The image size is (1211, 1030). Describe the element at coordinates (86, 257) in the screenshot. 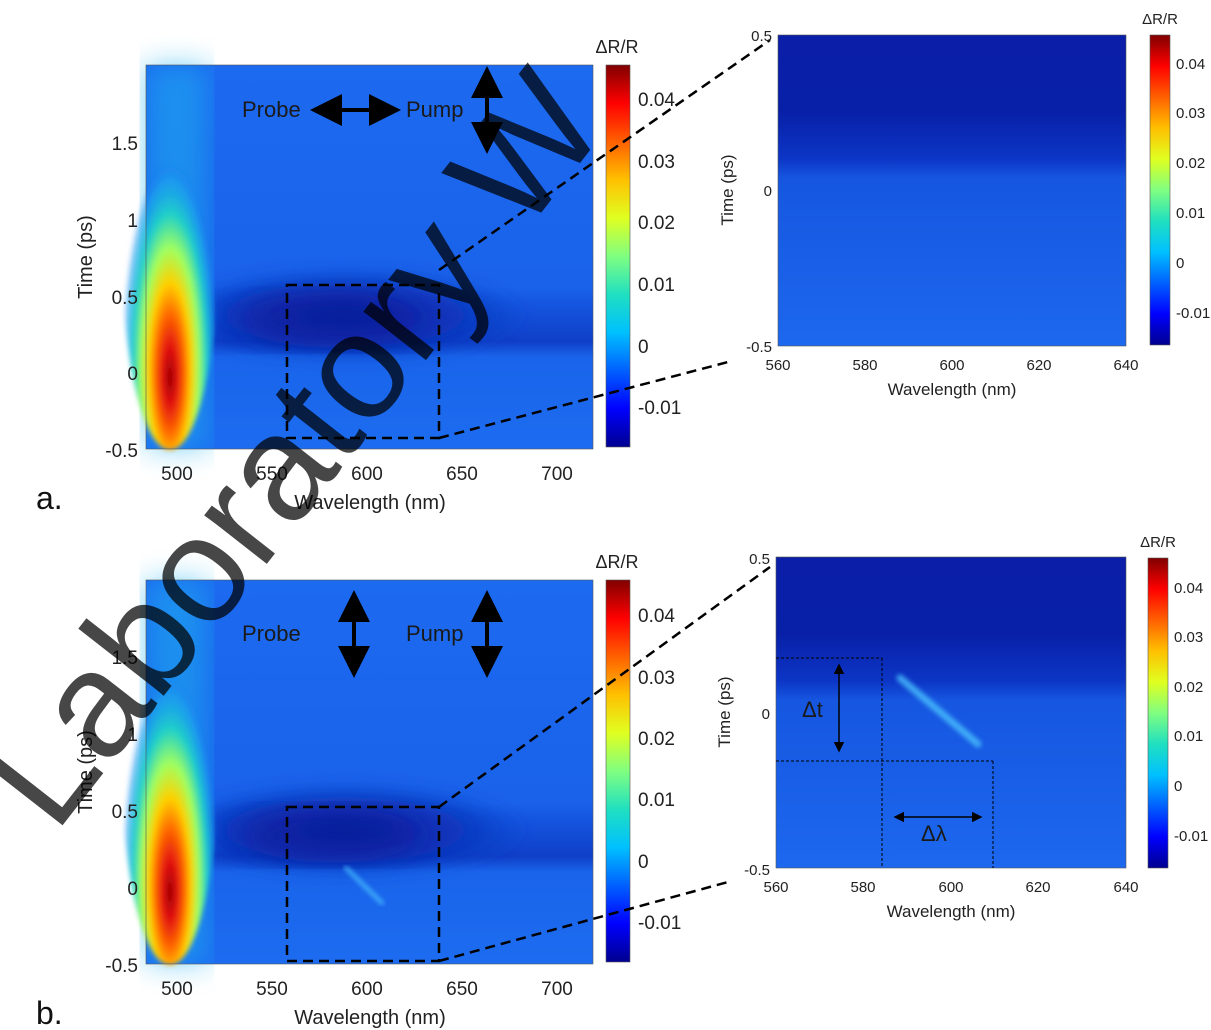

I see `a-ylabel: Time (ps)` at that location.